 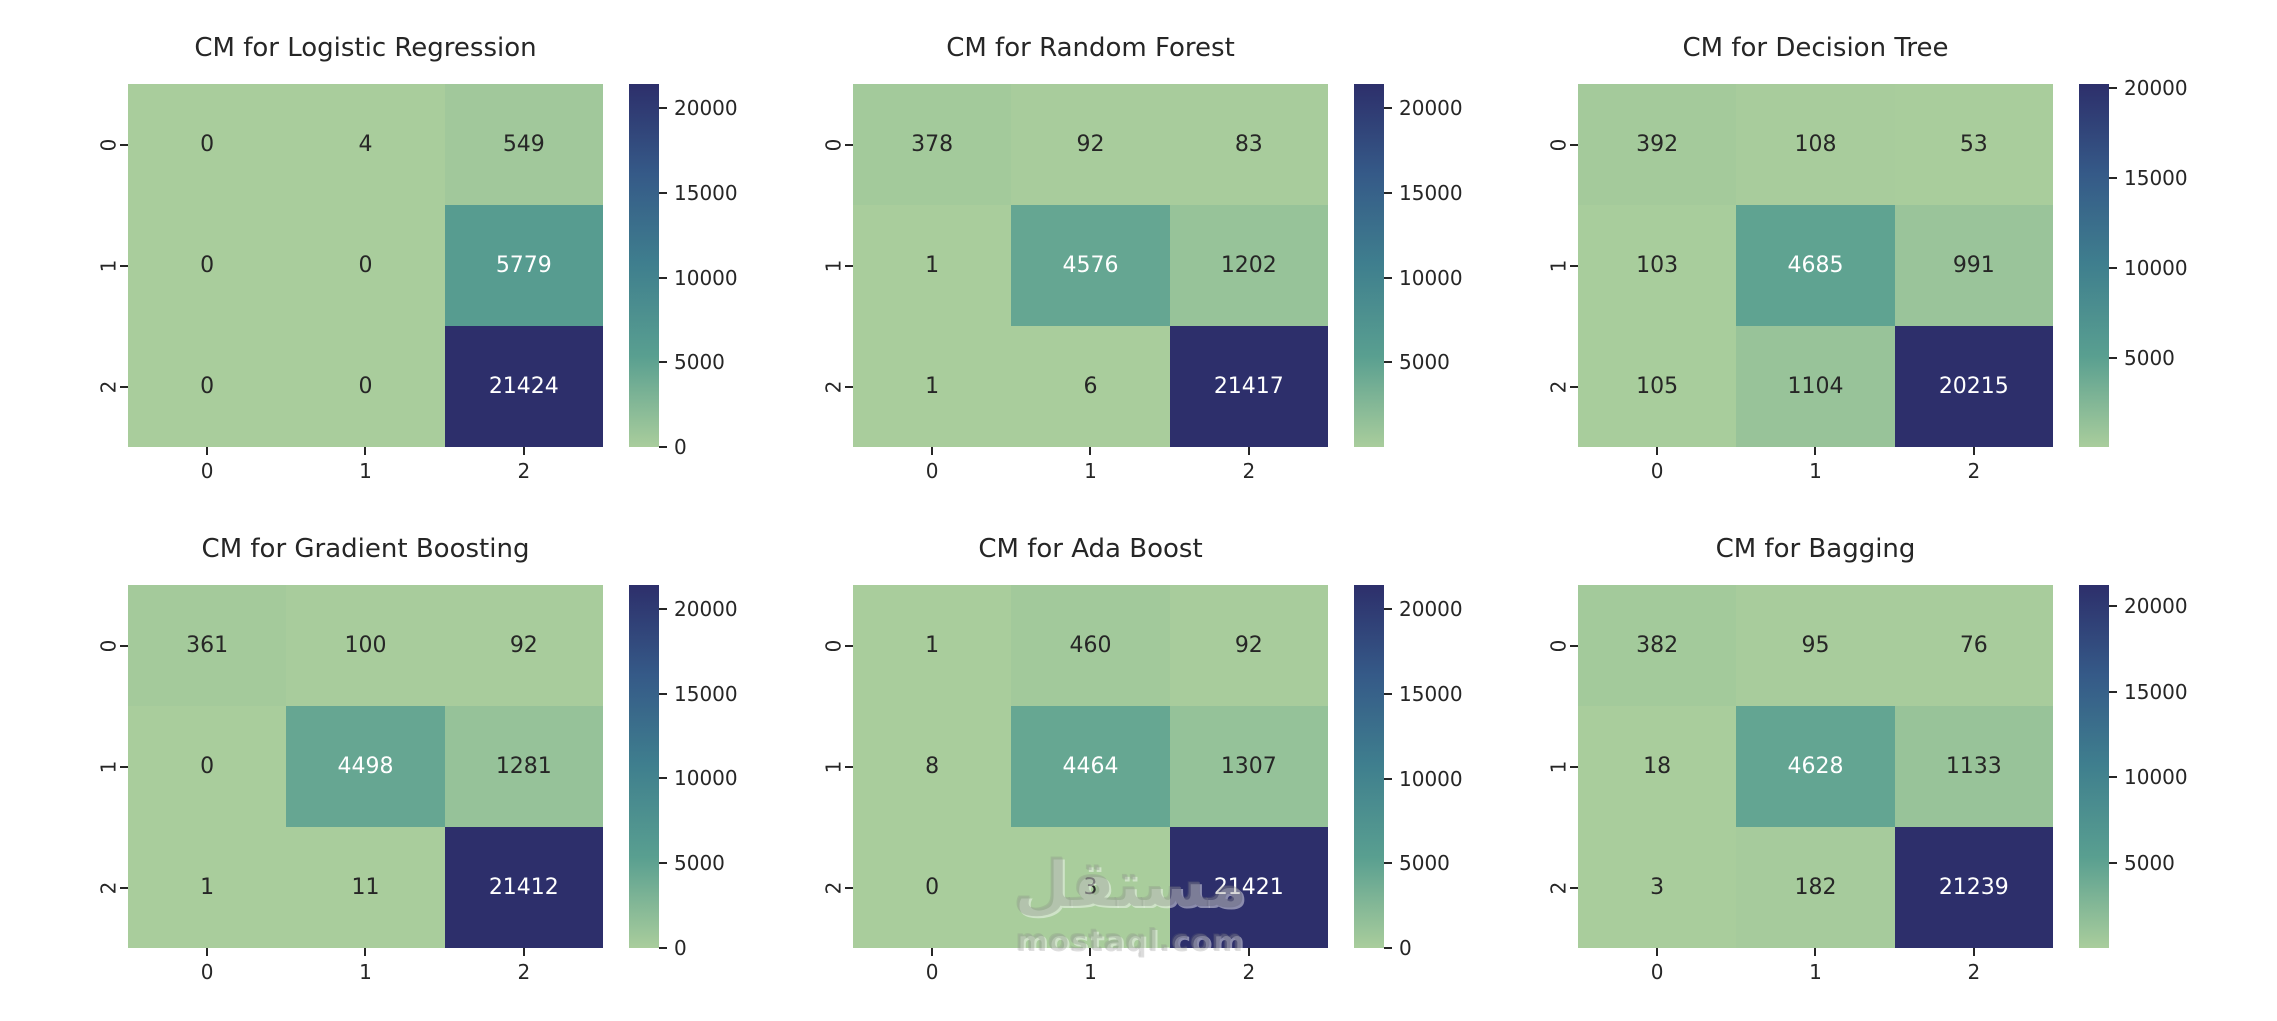 I want to click on heatmap-cell: 76, so click(x=1973, y=645).